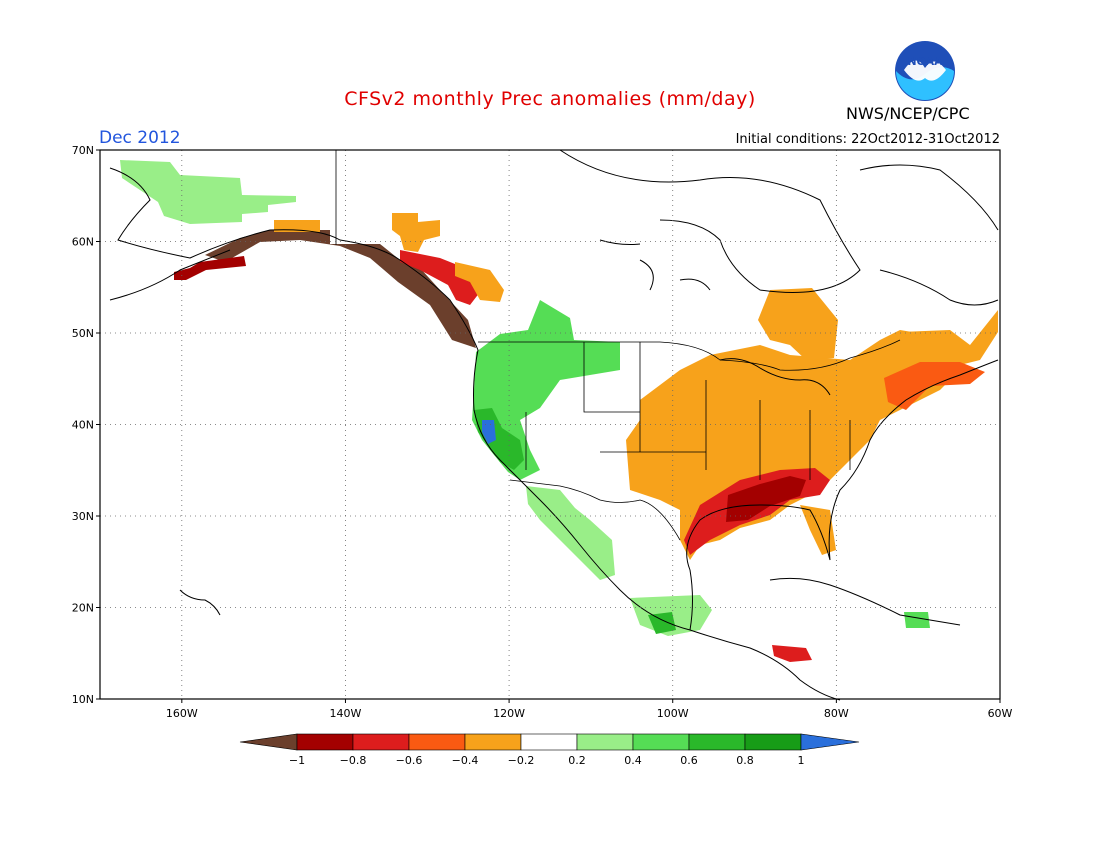  I want to click on central-us-dry, so click(793, 445).